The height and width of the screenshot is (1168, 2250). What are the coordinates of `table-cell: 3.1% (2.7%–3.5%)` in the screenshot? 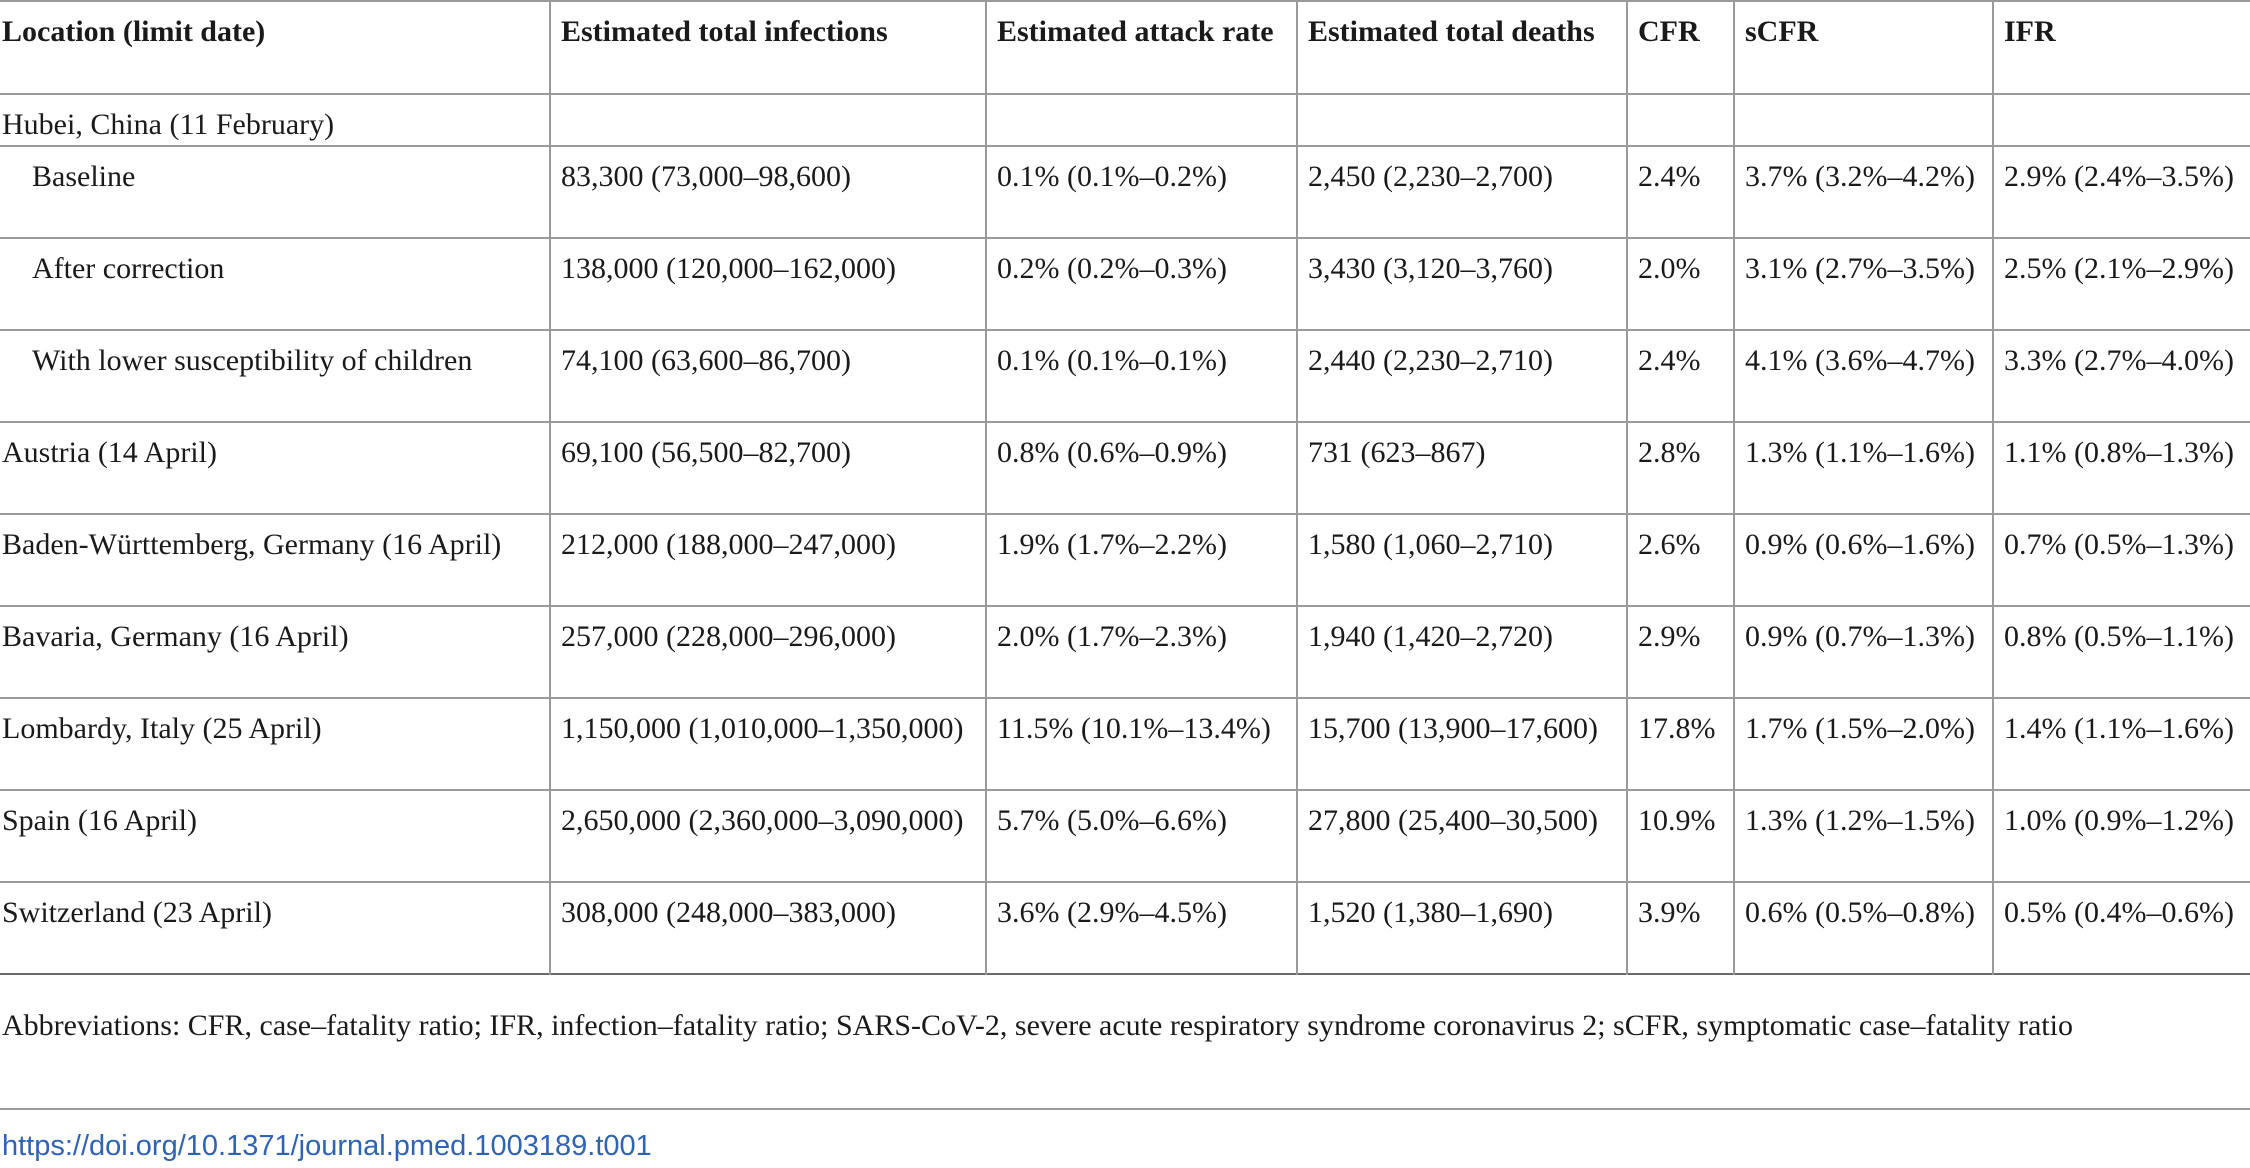 It's located at (1863, 284).